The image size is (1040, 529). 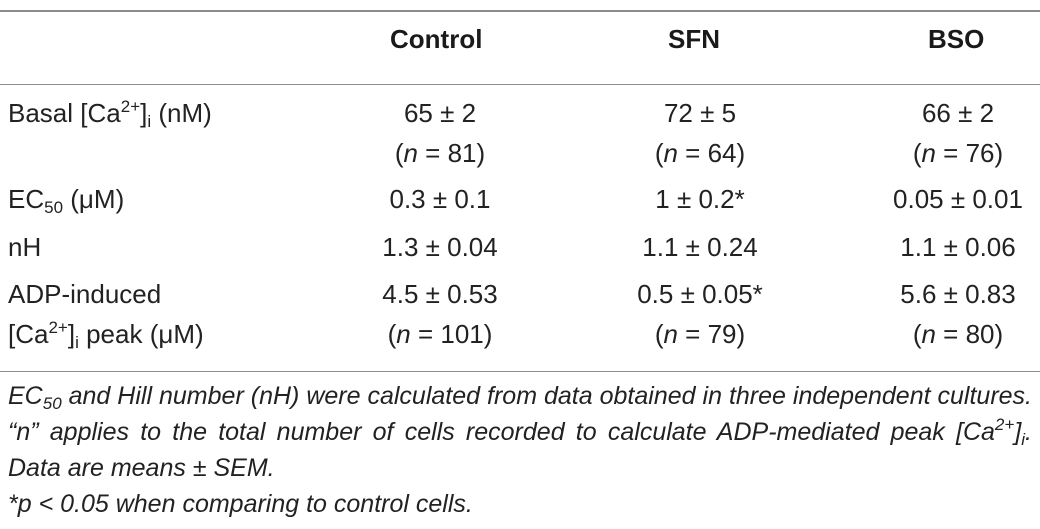 I want to click on adp-bso-value: 5.6 ± 0.83, so click(x=958, y=294).